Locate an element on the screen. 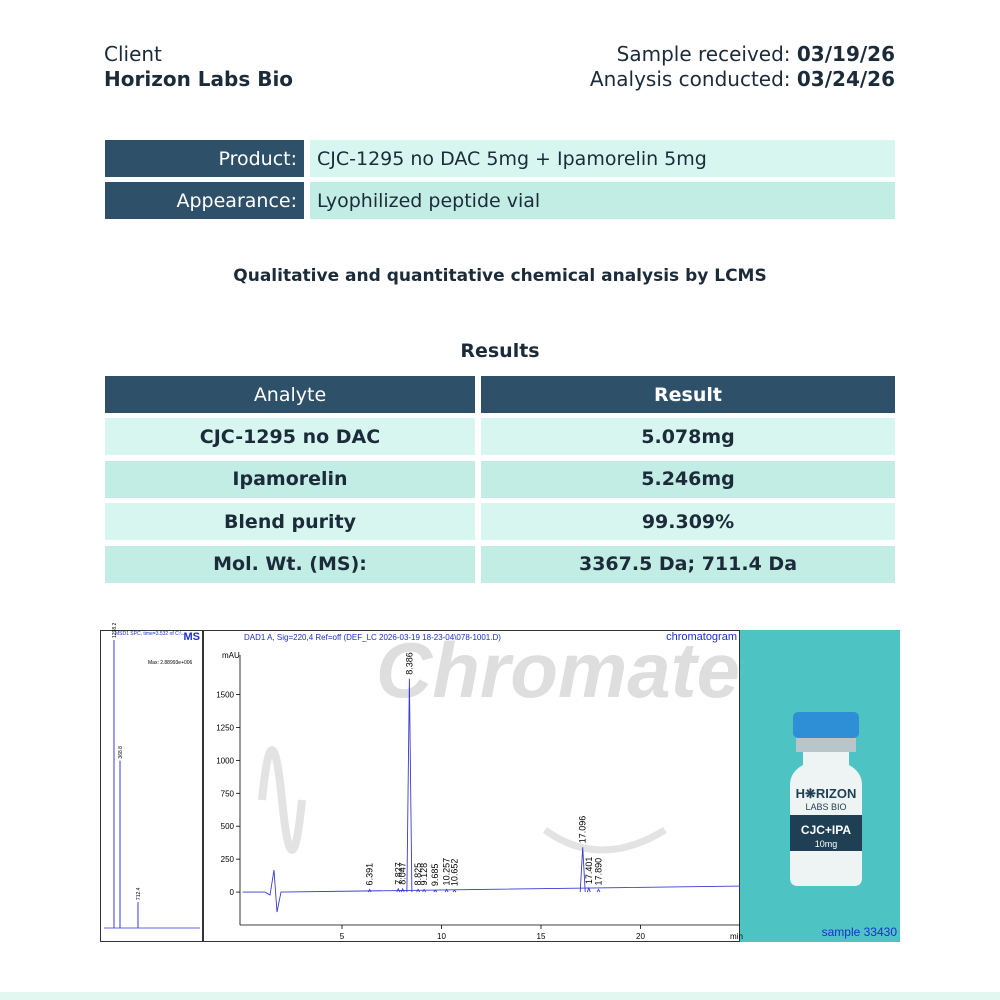  table-cell: Analyte is located at coordinates (290, 394).